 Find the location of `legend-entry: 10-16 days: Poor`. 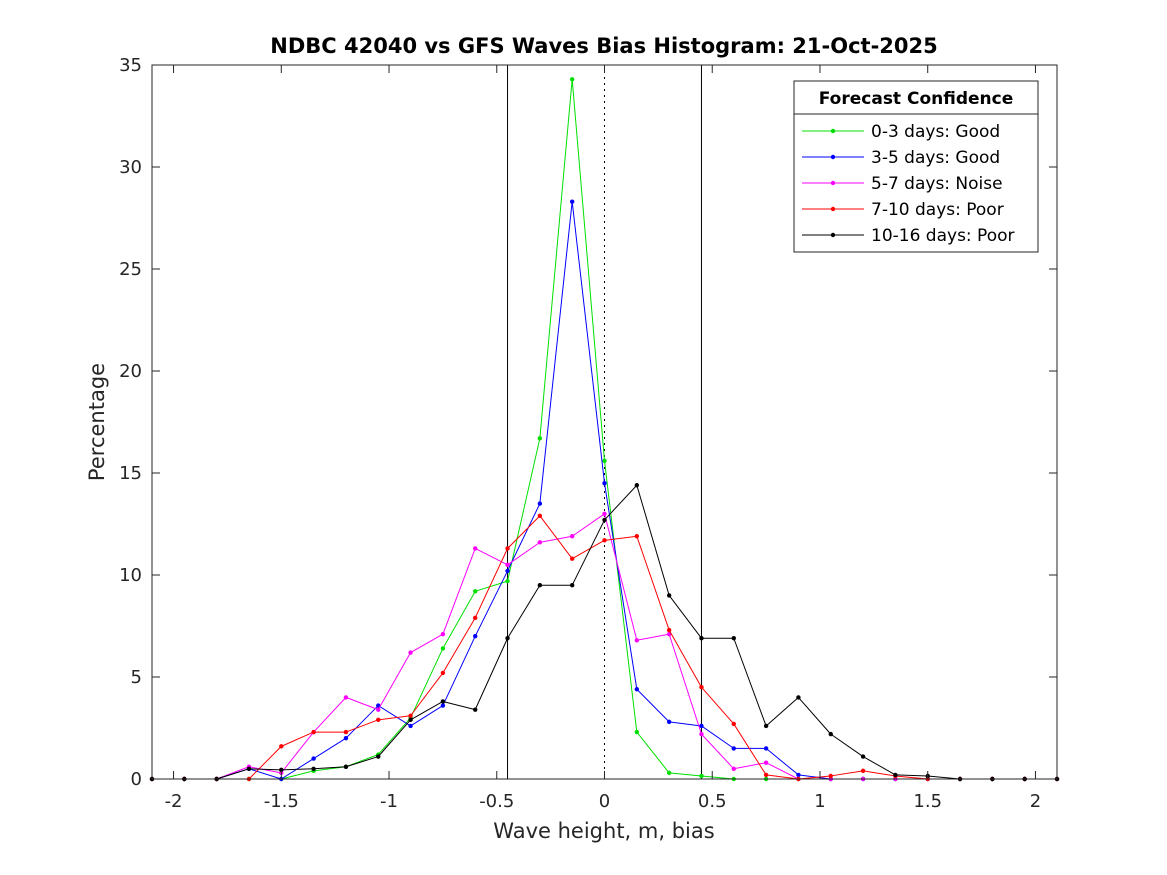

legend-entry: 10-16 days: Poor is located at coordinates (908, 236).